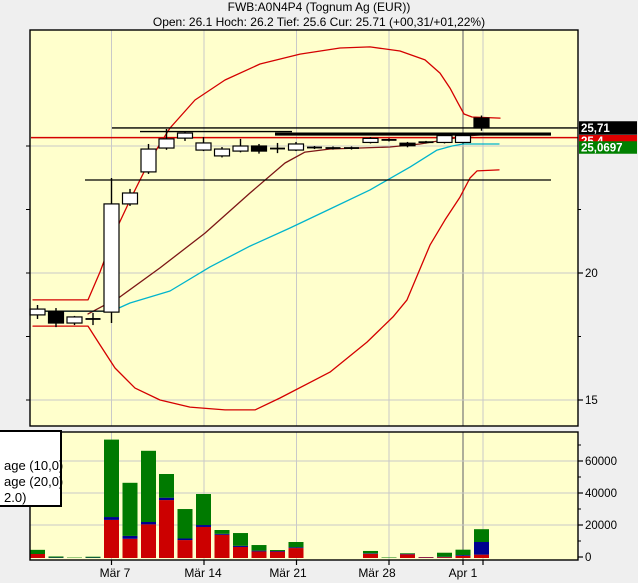 This screenshot has height=583, width=638. Describe the element at coordinates (203, 573) in the screenshot. I see `date-tick-label: Mär 14` at that location.